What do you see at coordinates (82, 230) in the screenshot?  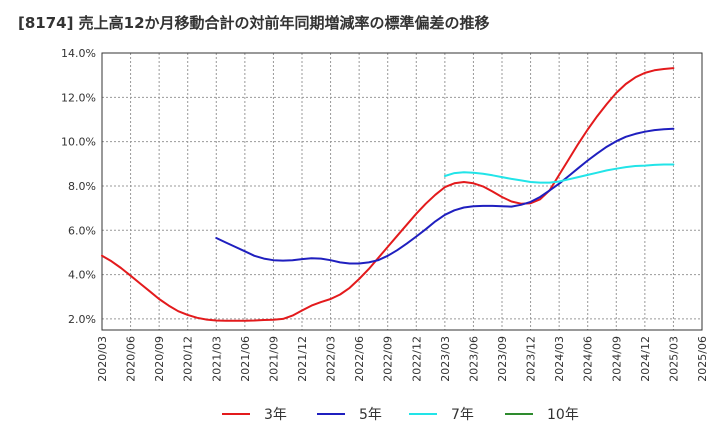 I see `y-tick-label: 6.0%` at bounding box center [82, 230].